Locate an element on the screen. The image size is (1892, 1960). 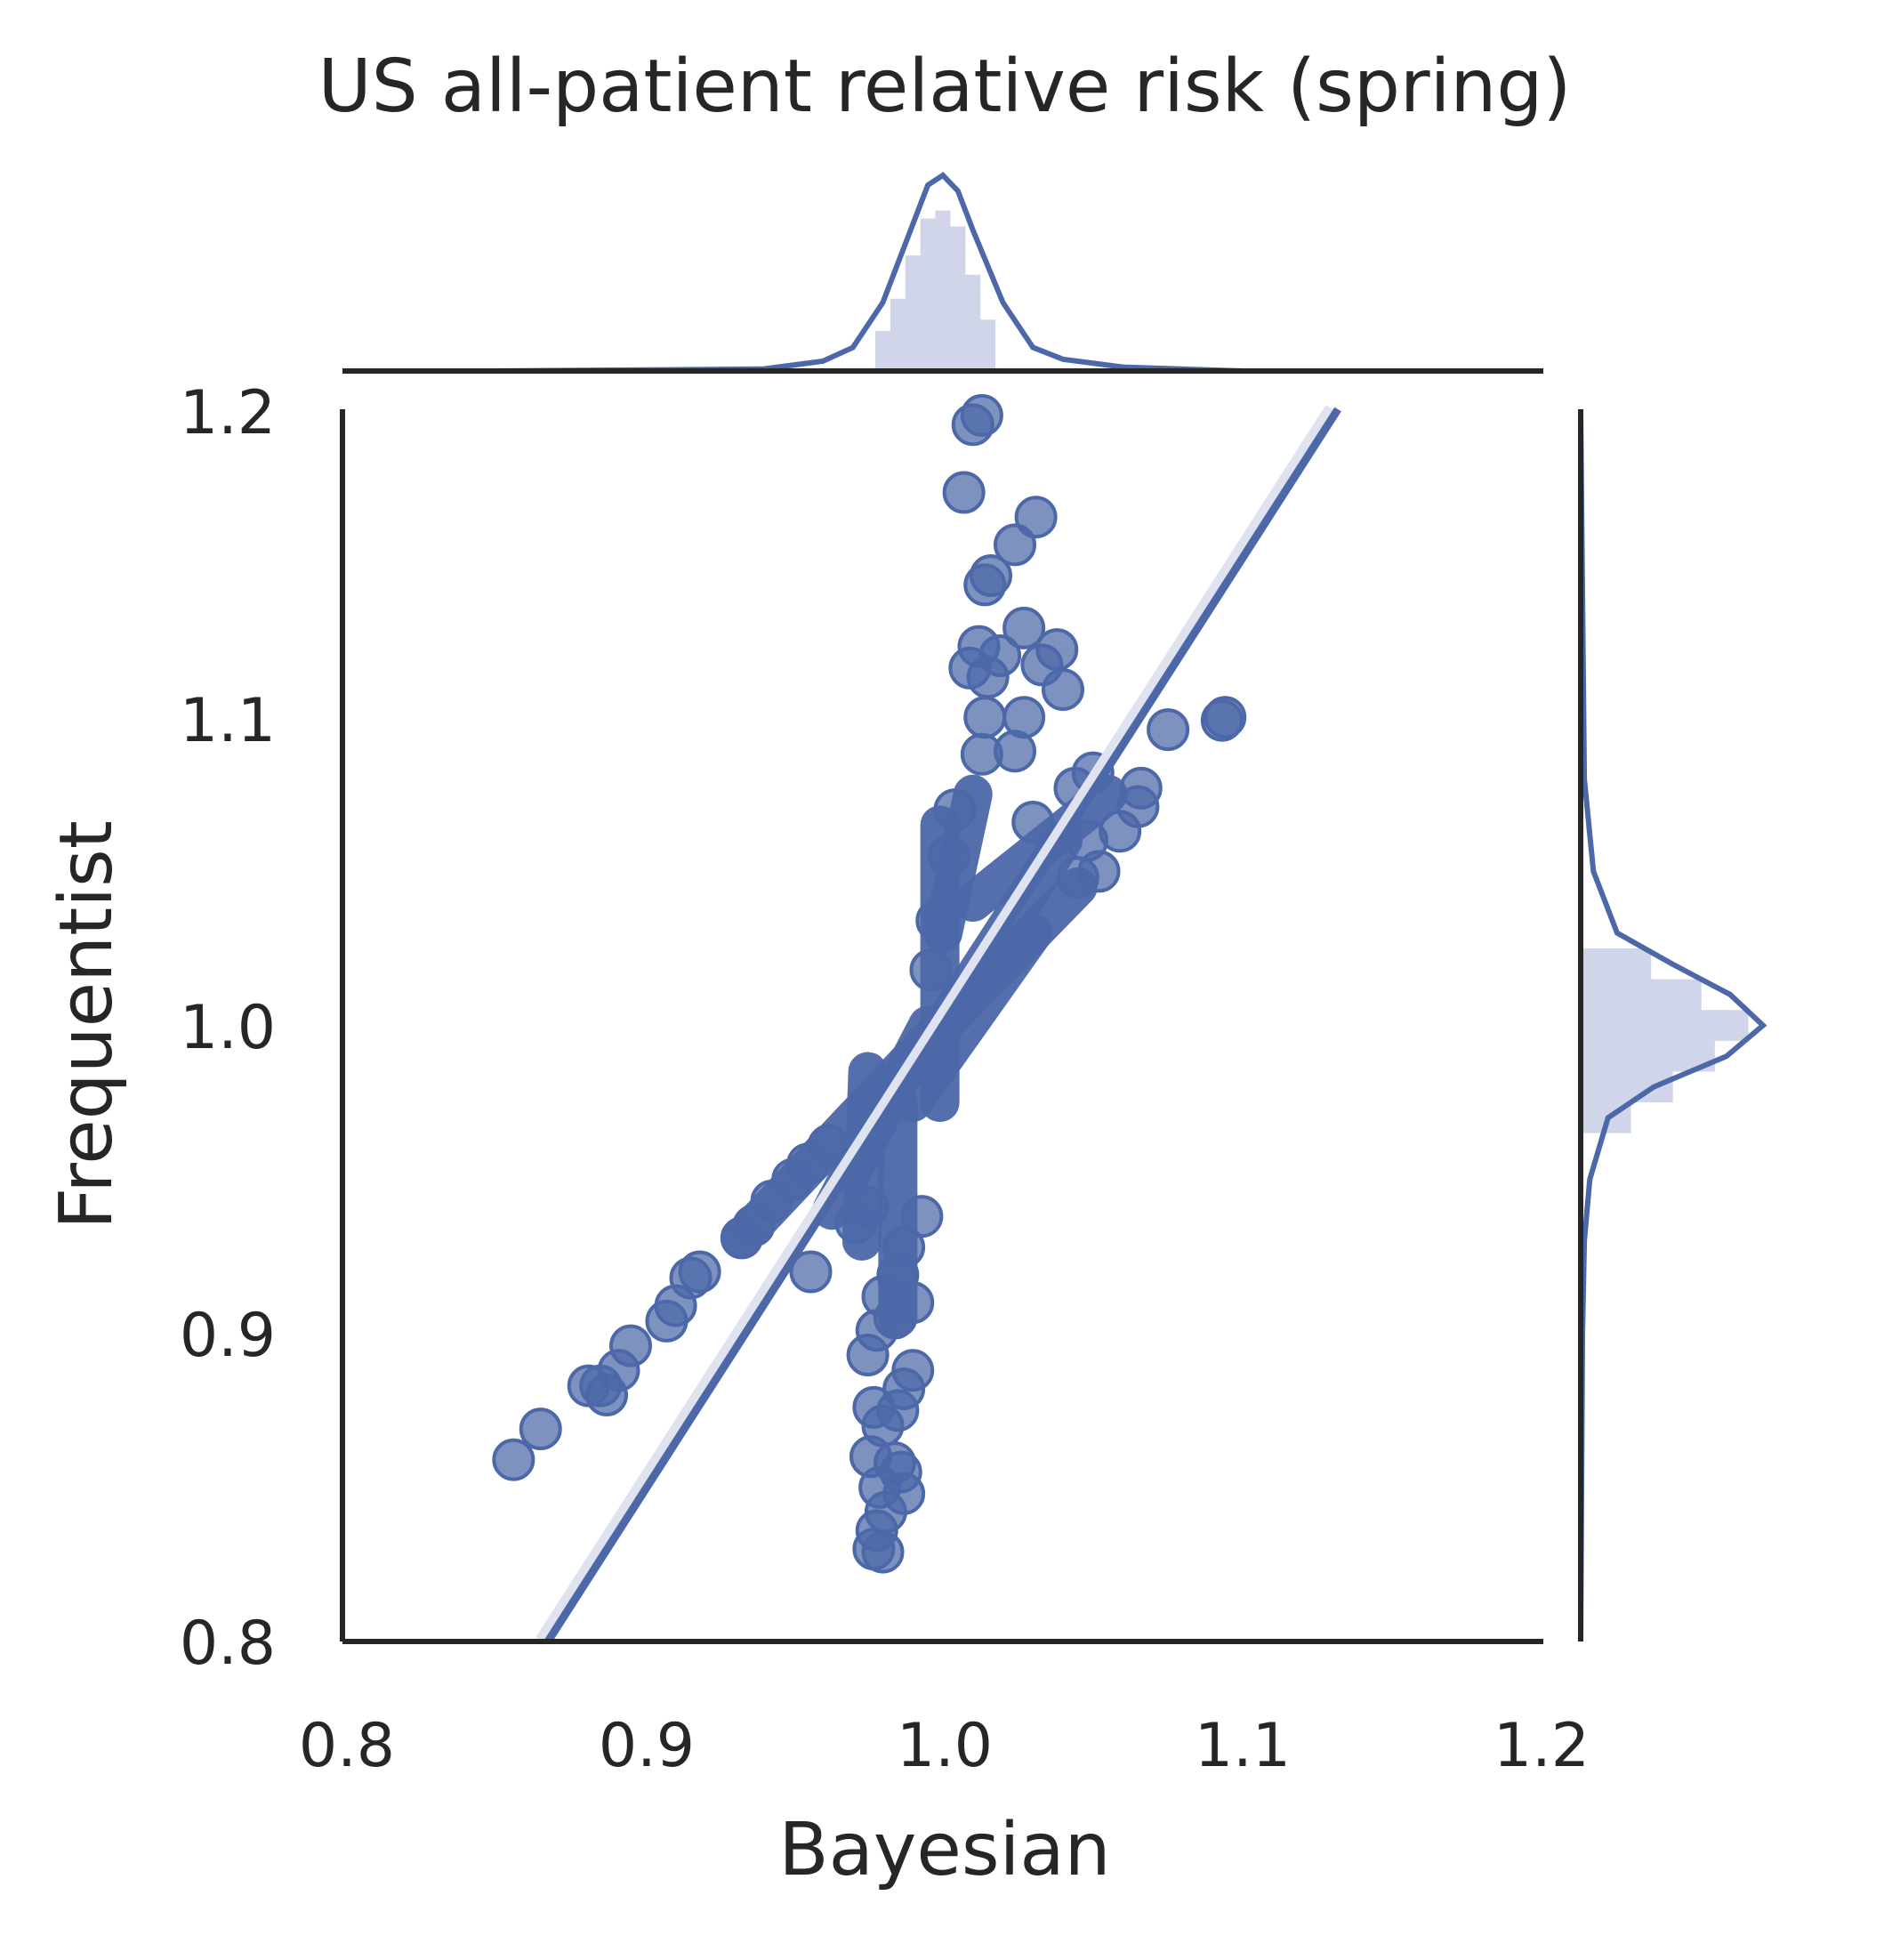
marginal-x-kde is located at coordinates (868, 273).